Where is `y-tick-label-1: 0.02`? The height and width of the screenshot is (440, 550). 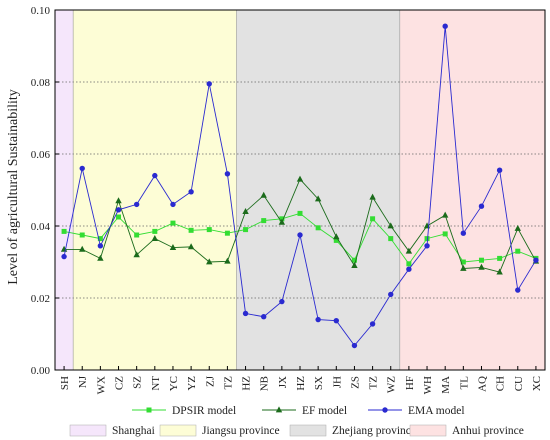
y-tick-label-1: 0.02 is located at coordinates (40, 299).